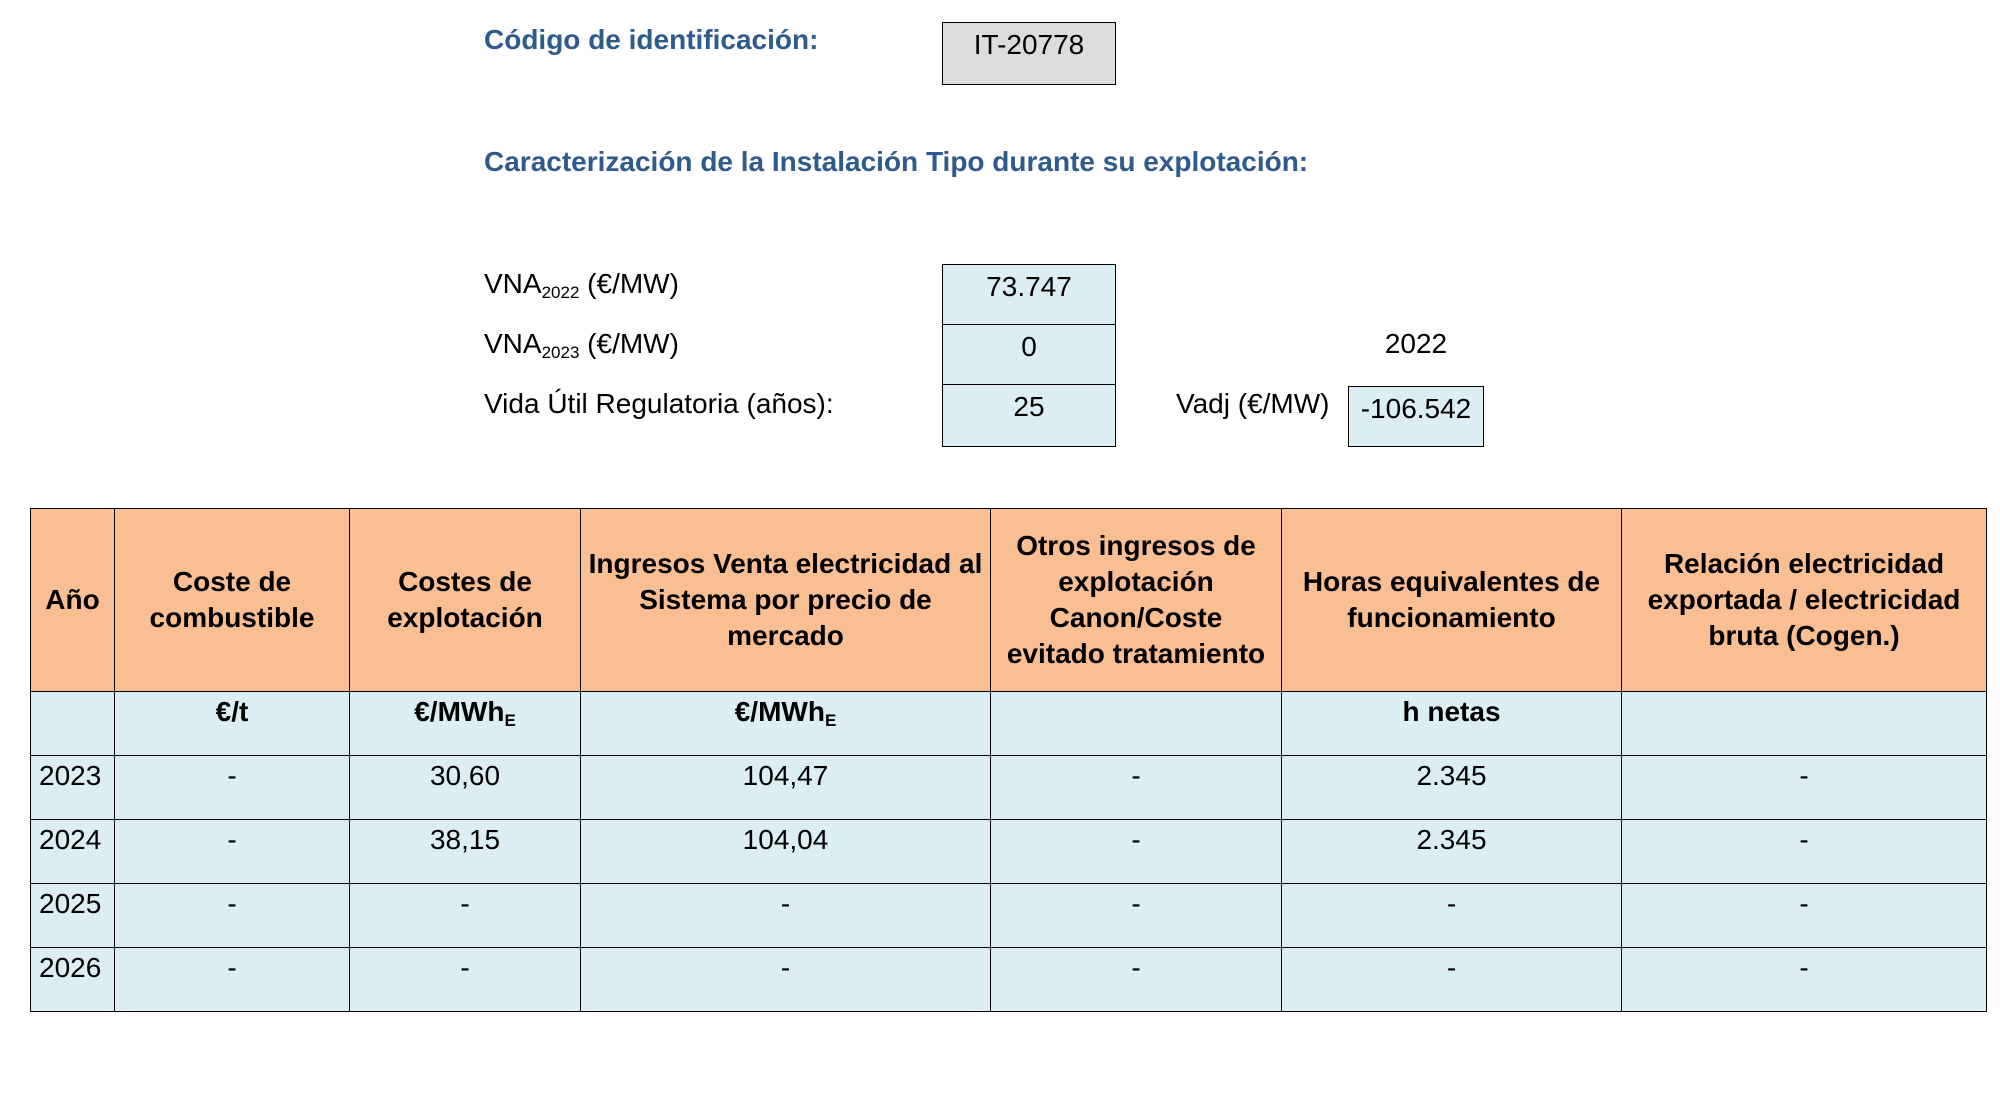  I want to click on header-year: Año, so click(72, 600).